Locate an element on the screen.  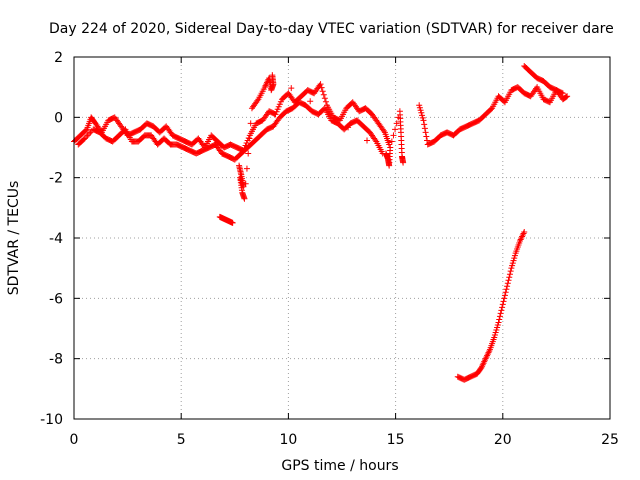
y-tick-label: -4 is located at coordinates (56, 239).